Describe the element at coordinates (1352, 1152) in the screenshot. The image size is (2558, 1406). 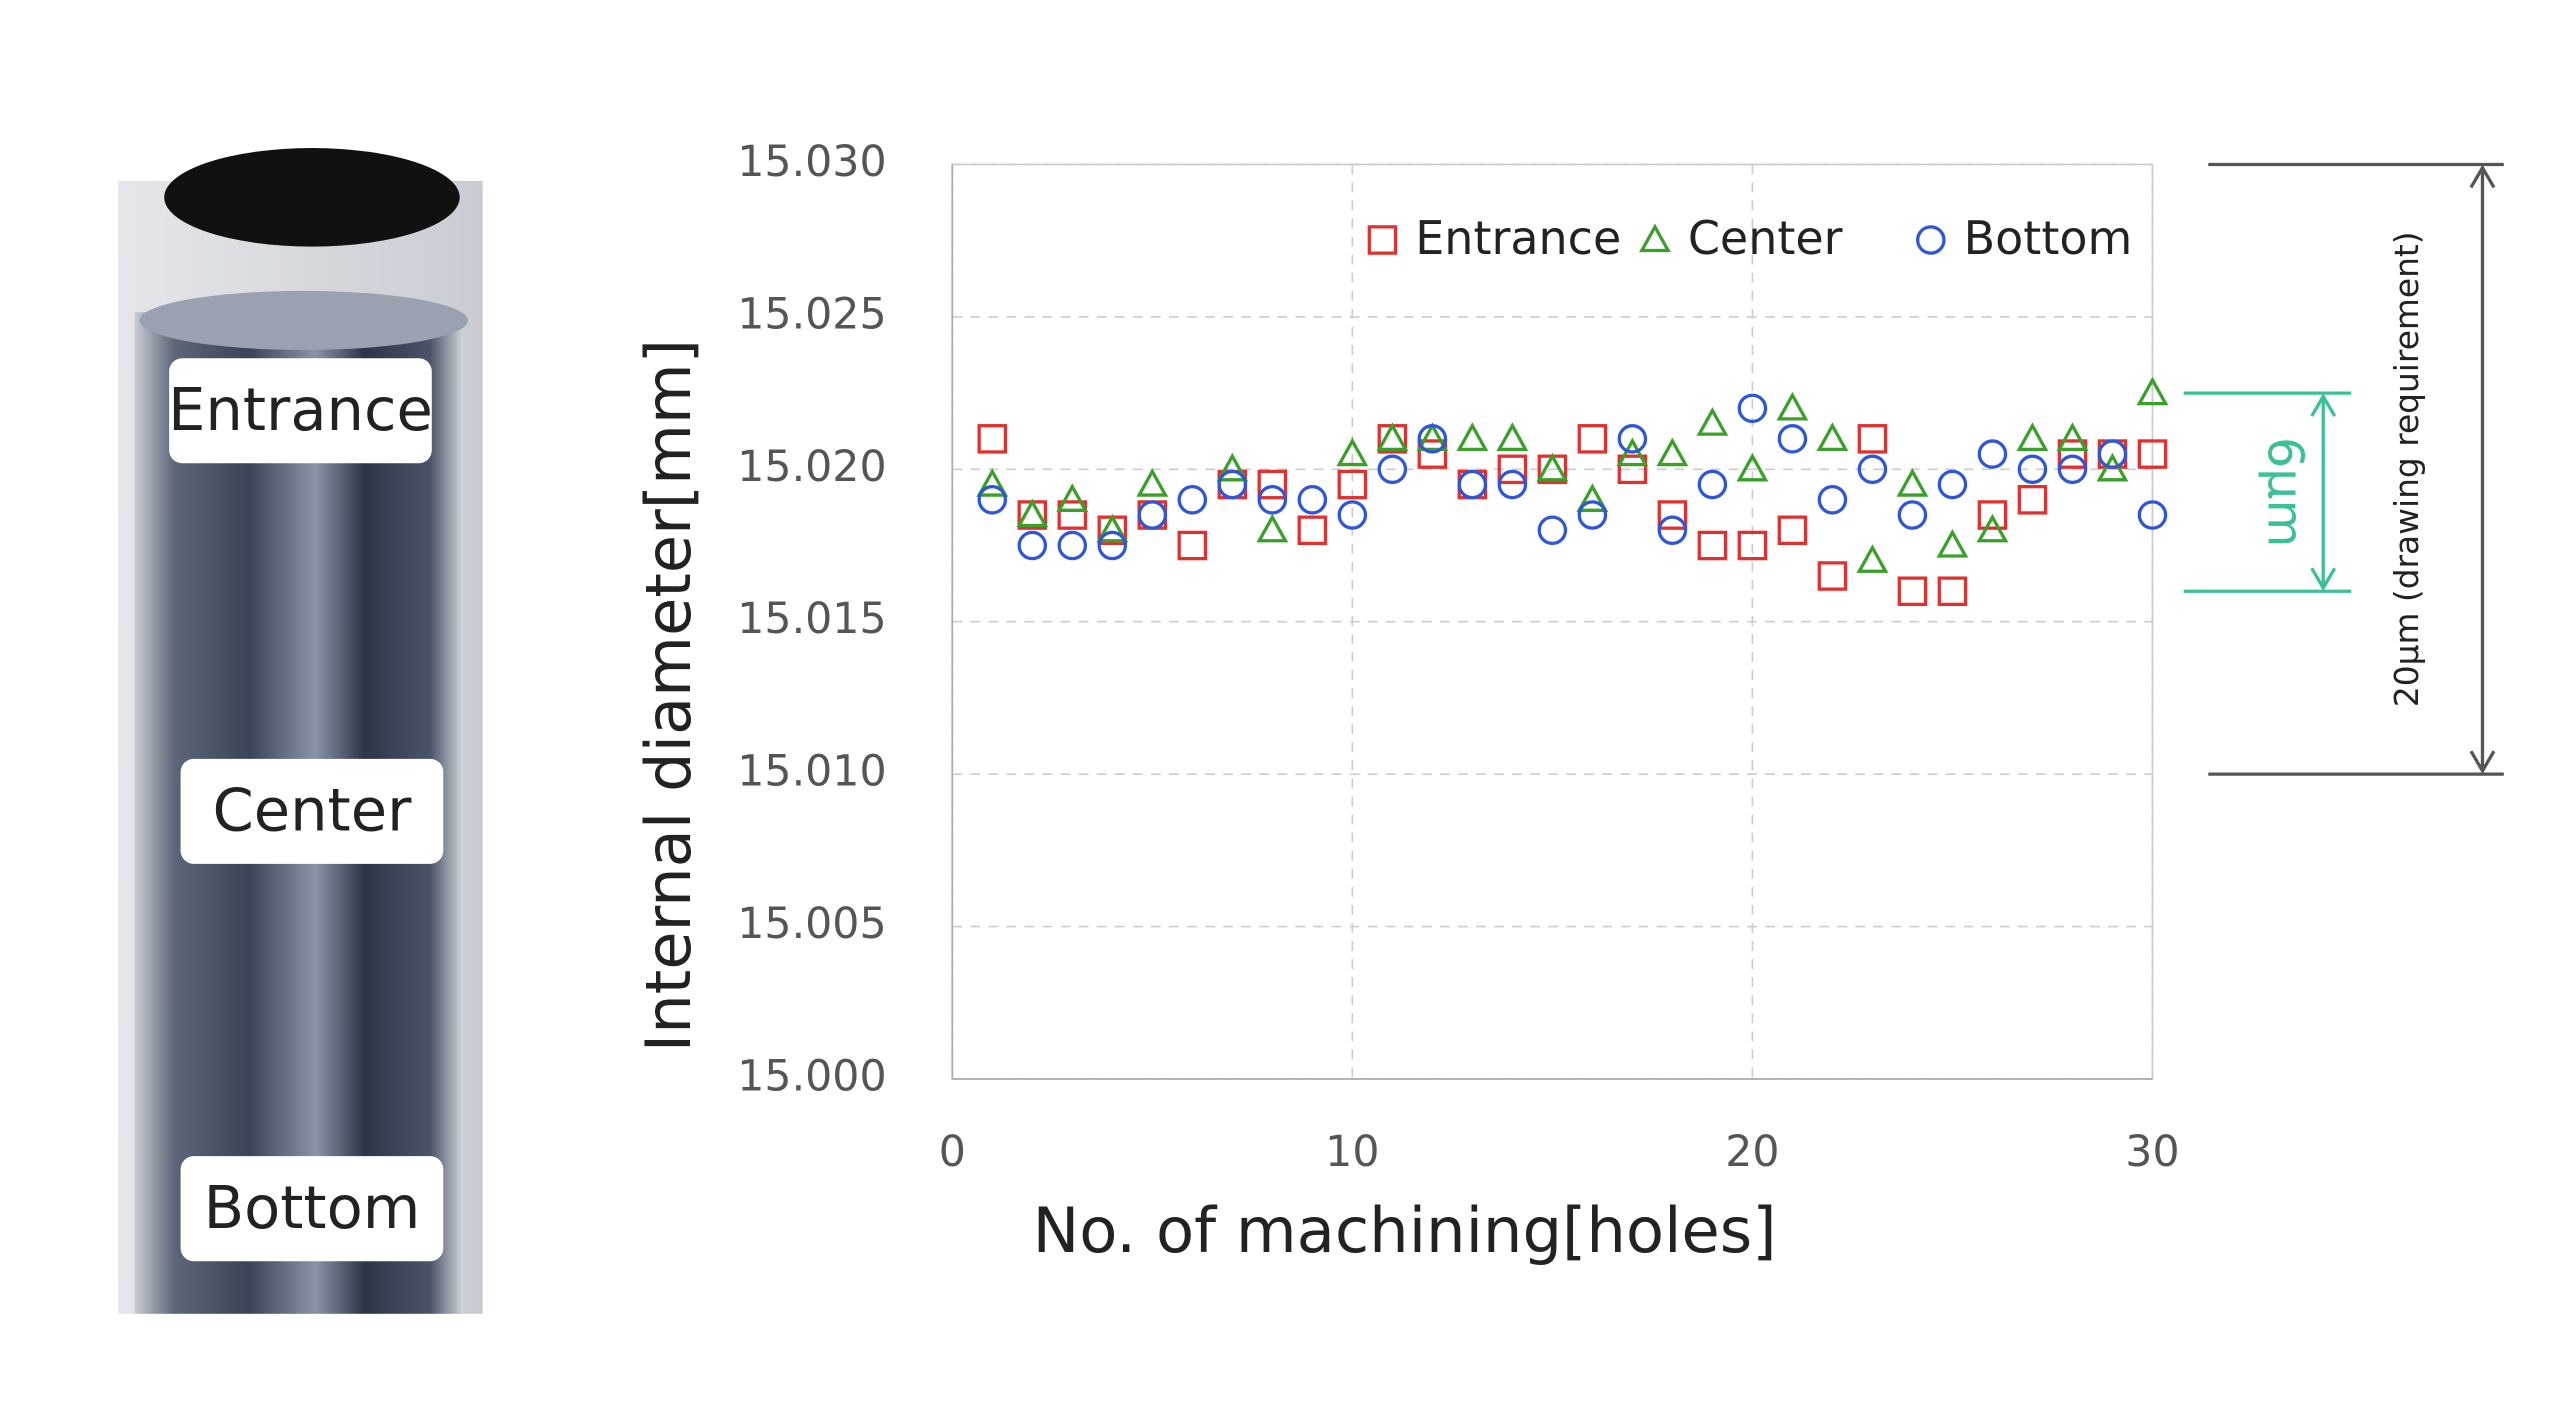
I see `x-tick-label: 10` at that location.